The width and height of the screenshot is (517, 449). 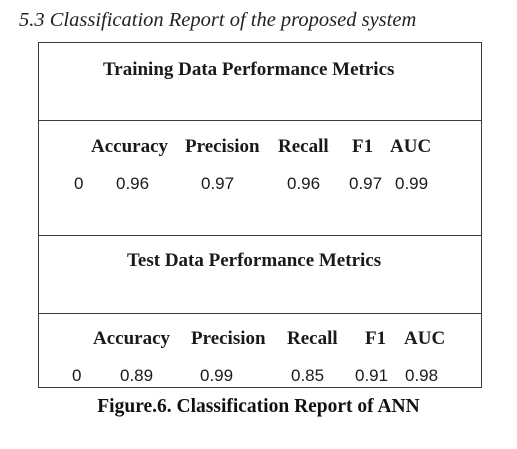 What do you see at coordinates (422, 375) in the screenshot?
I see `test-value-auc: 0.98` at bounding box center [422, 375].